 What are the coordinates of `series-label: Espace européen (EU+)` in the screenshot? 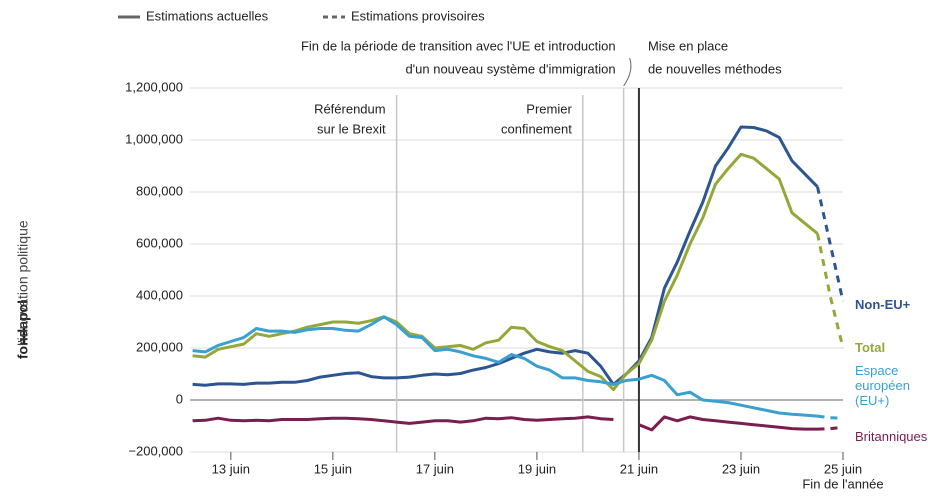 It's located at (882, 385).